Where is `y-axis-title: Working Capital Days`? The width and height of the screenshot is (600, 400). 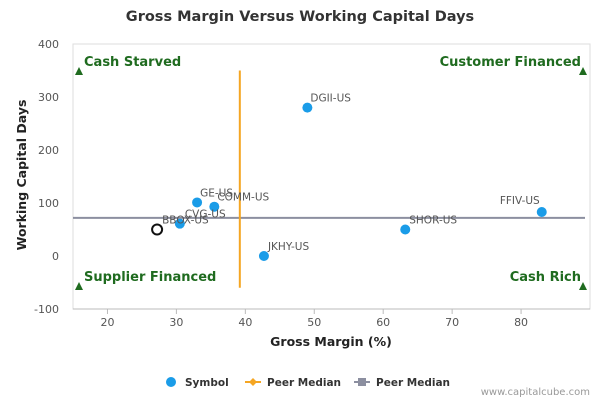
y-axis-title: Working Capital Days is located at coordinates (21, 175).